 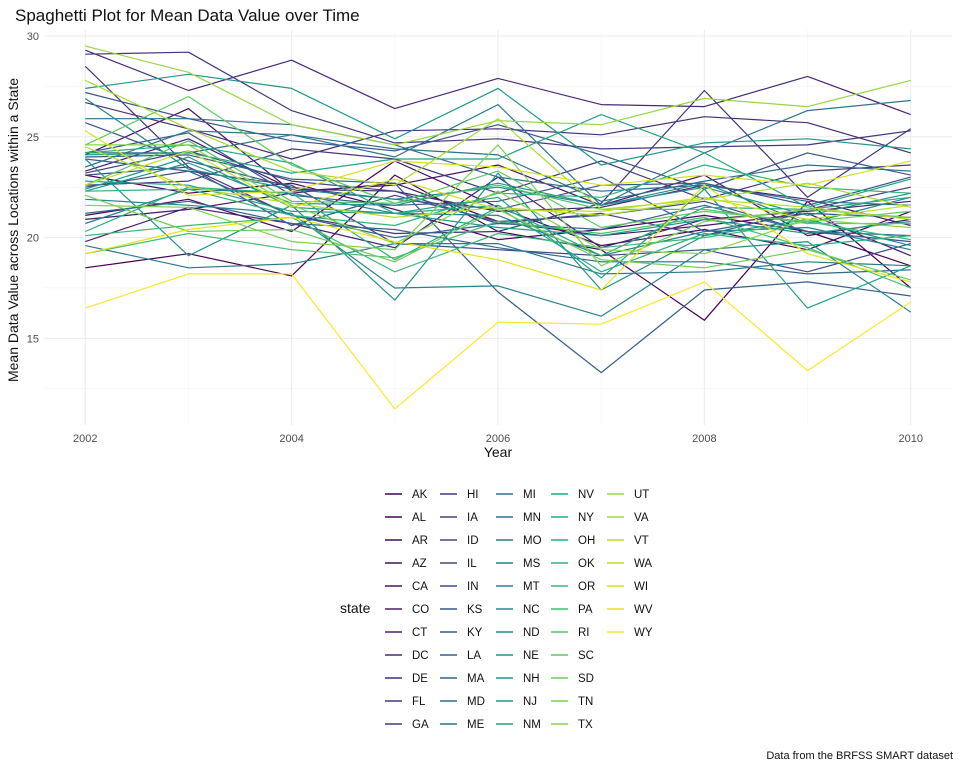 What do you see at coordinates (472, 518) in the screenshot?
I see `legend-label-ia: IA` at bounding box center [472, 518].